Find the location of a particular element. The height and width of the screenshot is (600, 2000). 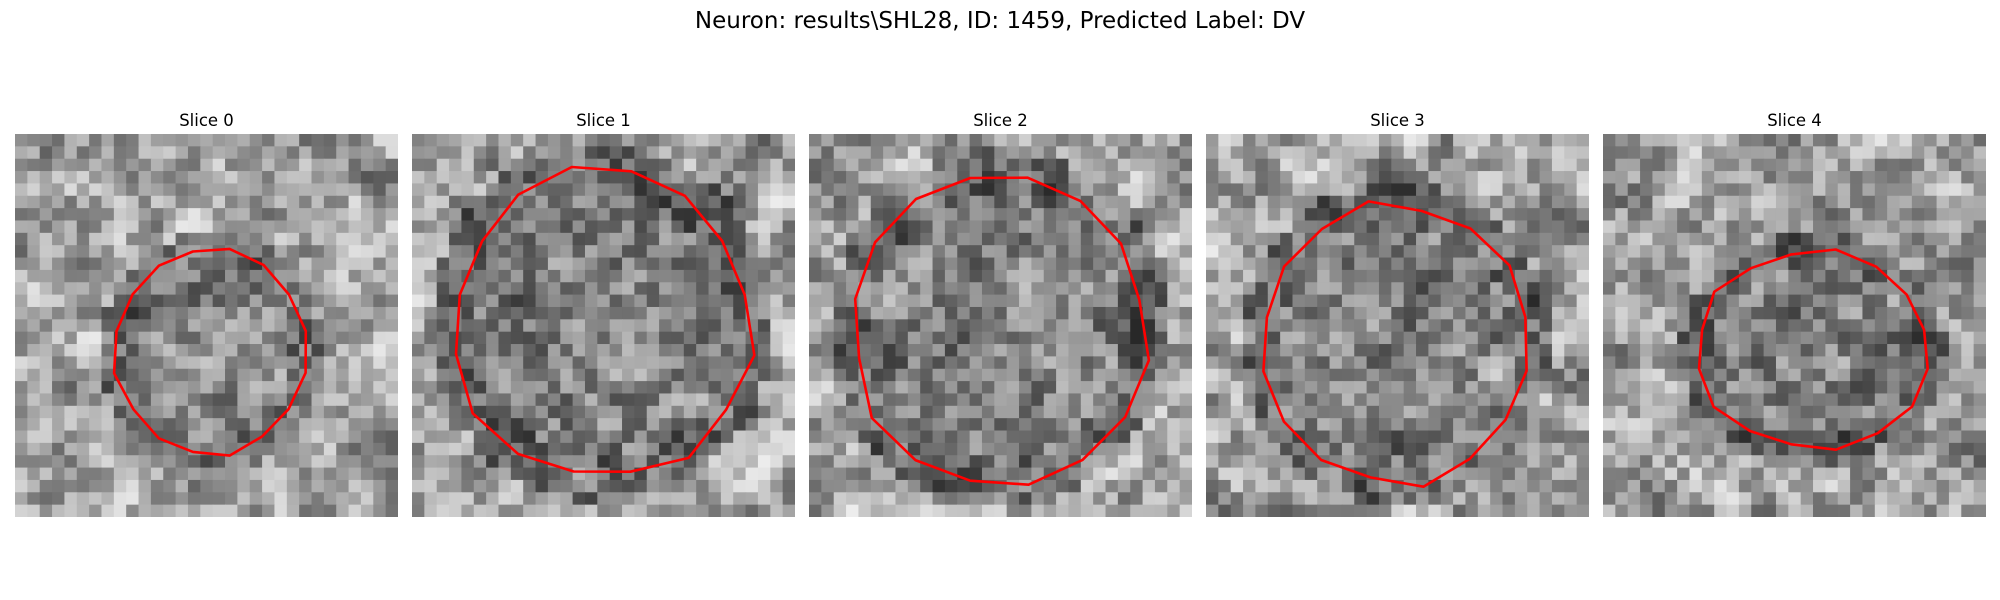

slice-panel-3: Slice 3 is located at coordinates (1397, 312).